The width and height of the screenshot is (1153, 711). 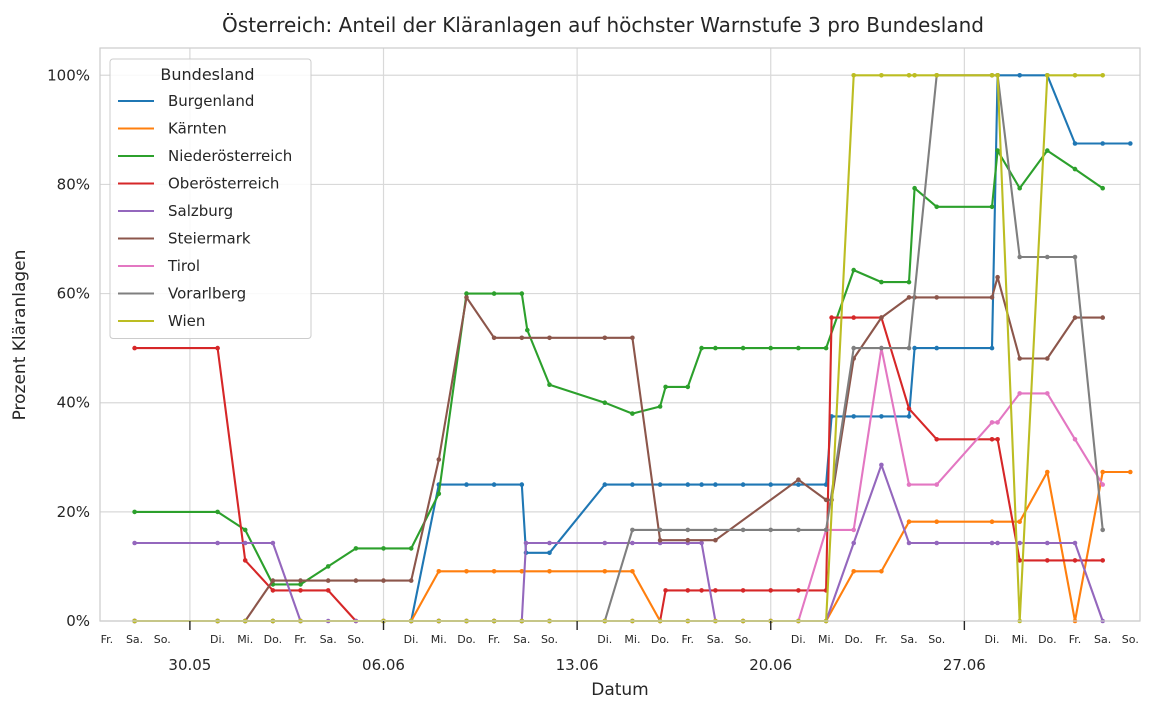 What do you see at coordinates (186, 321) in the screenshot?
I see `legend-entry: Wien` at bounding box center [186, 321].